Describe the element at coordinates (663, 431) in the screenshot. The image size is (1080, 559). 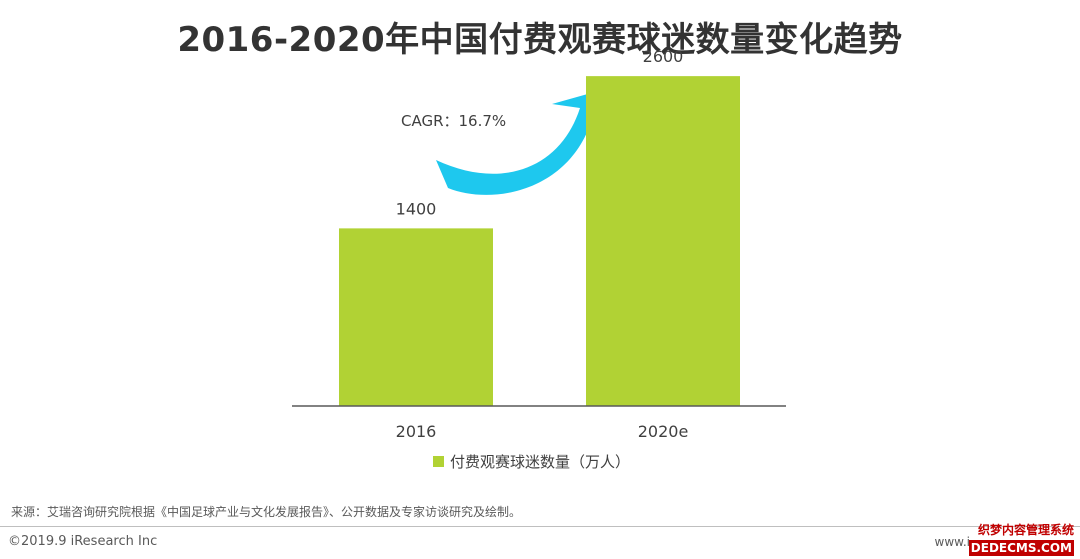
I see `tick-label-2020e: 2020e` at that location.